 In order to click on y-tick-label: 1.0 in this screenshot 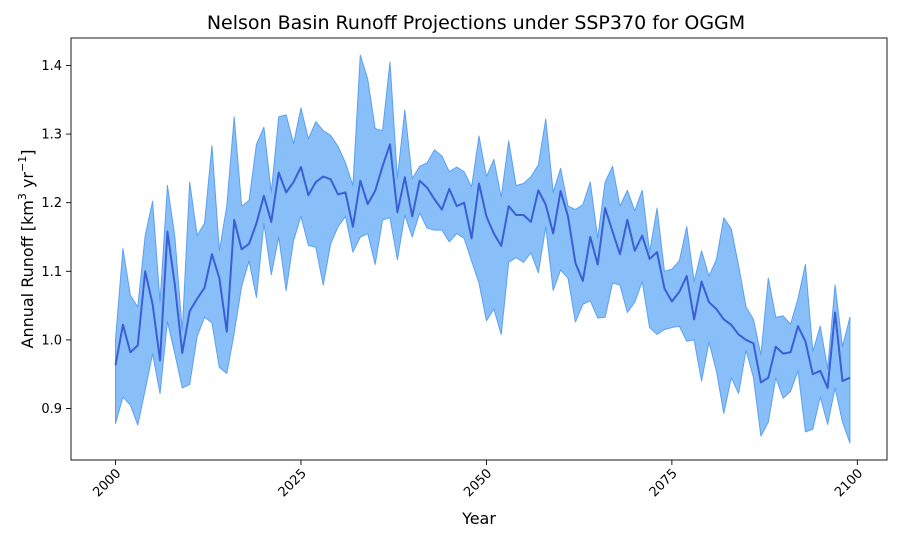, I will do `click(51, 340)`.